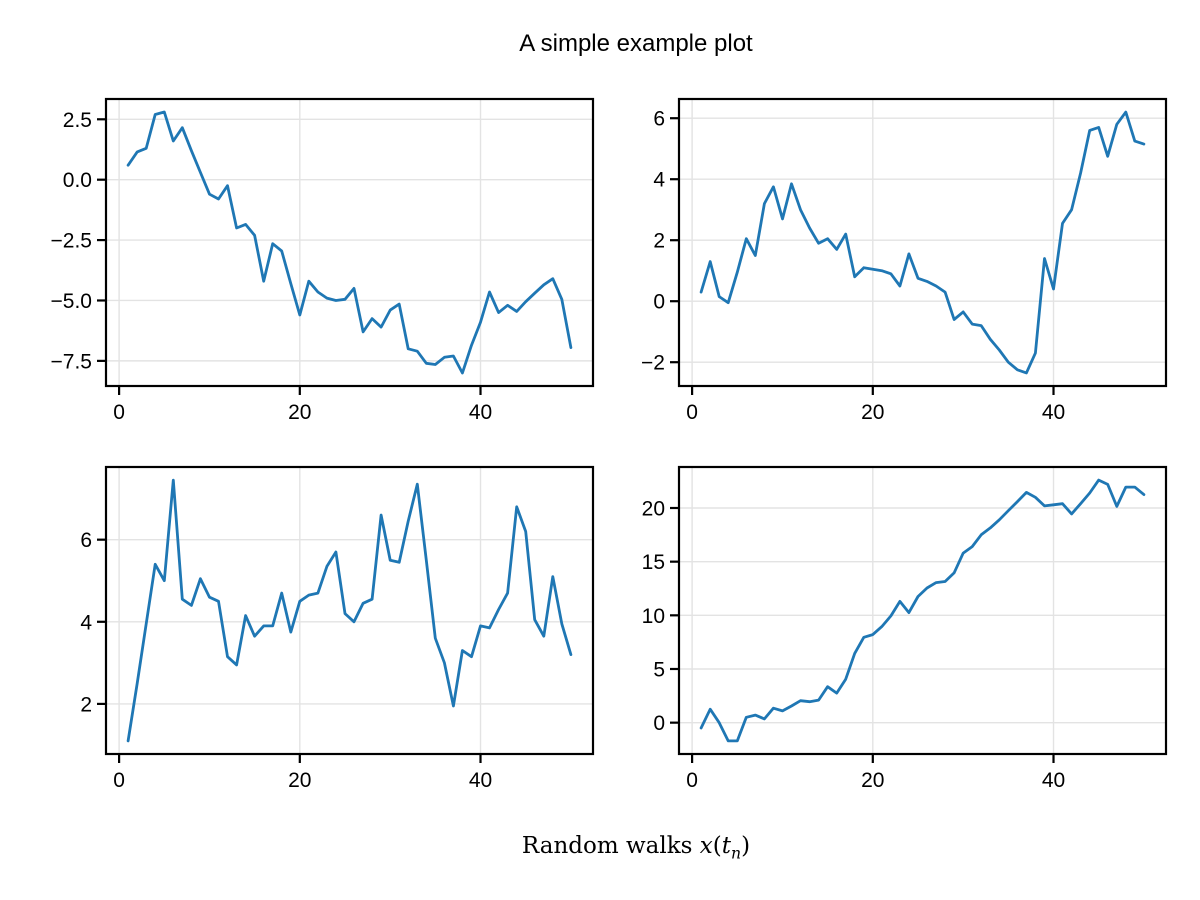 This screenshot has height=900, width=1200. Describe the element at coordinates (610, 846) in the screenshot. I see `xlabel-prefix: Random walks` at that location.